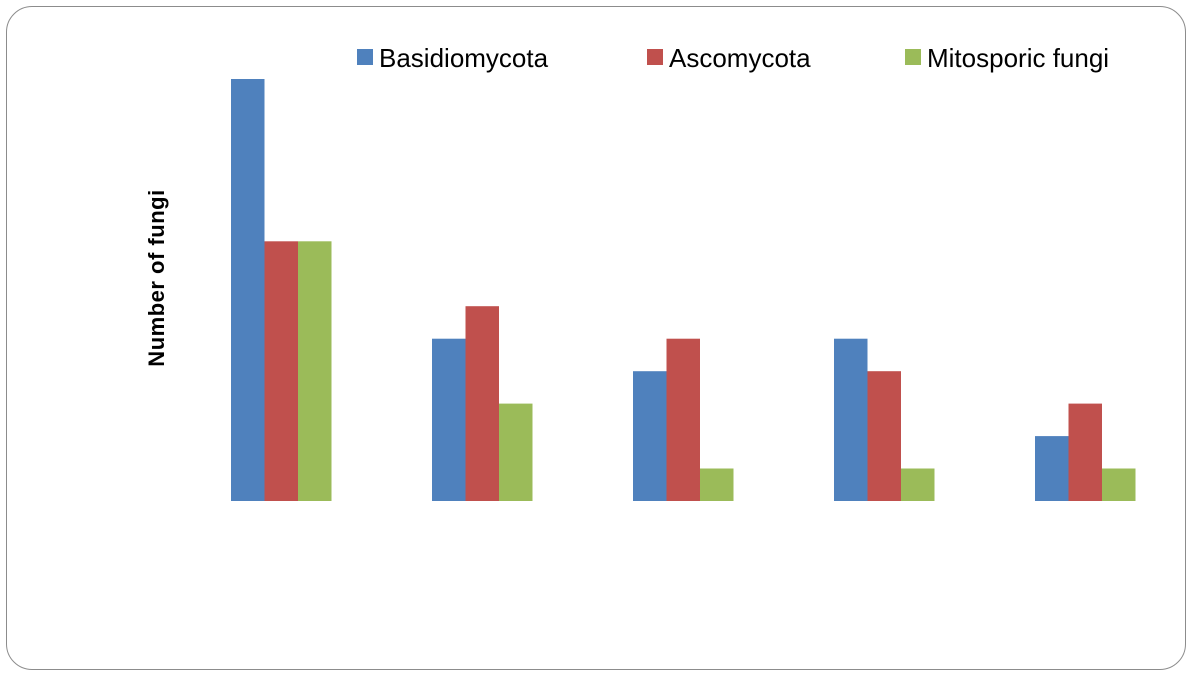  Describe the element at coordinates (365, 57) in the screenshot. I see `legend-swatch-basidiomycota` at that location.